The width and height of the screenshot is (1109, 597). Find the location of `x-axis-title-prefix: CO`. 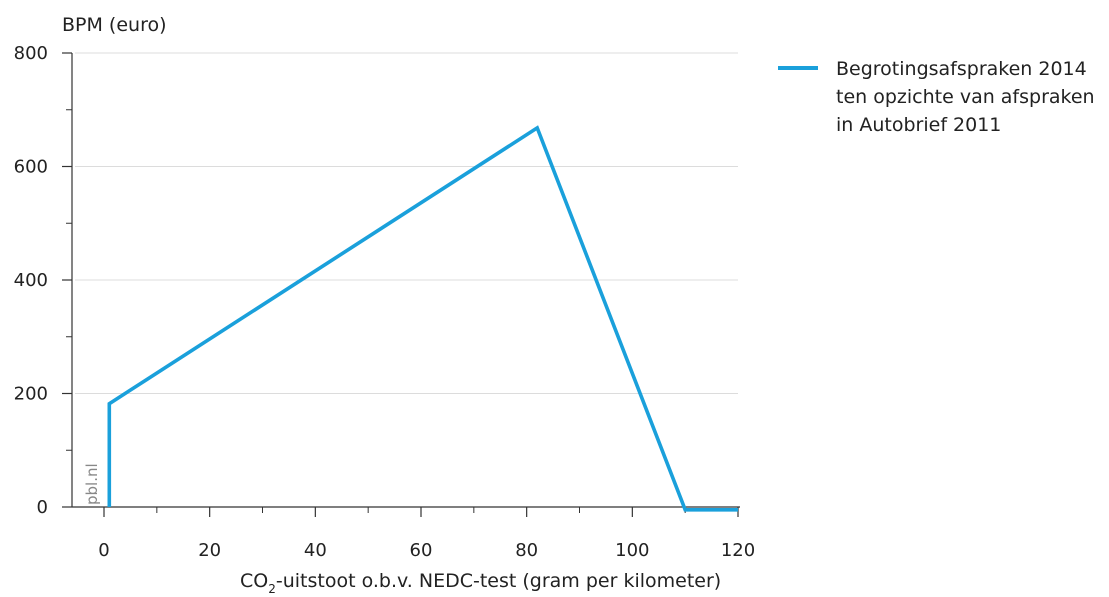

x-axis-title-prefix: CO is located at coordinates (254, 581).